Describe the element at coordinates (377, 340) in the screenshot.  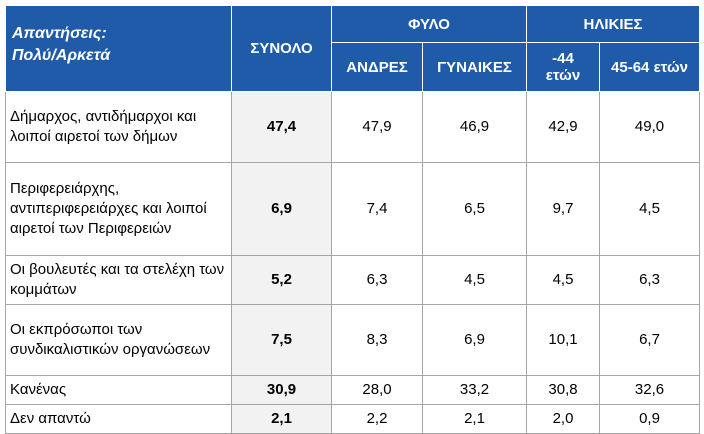
I see `men-cell: 8,3` at that location.